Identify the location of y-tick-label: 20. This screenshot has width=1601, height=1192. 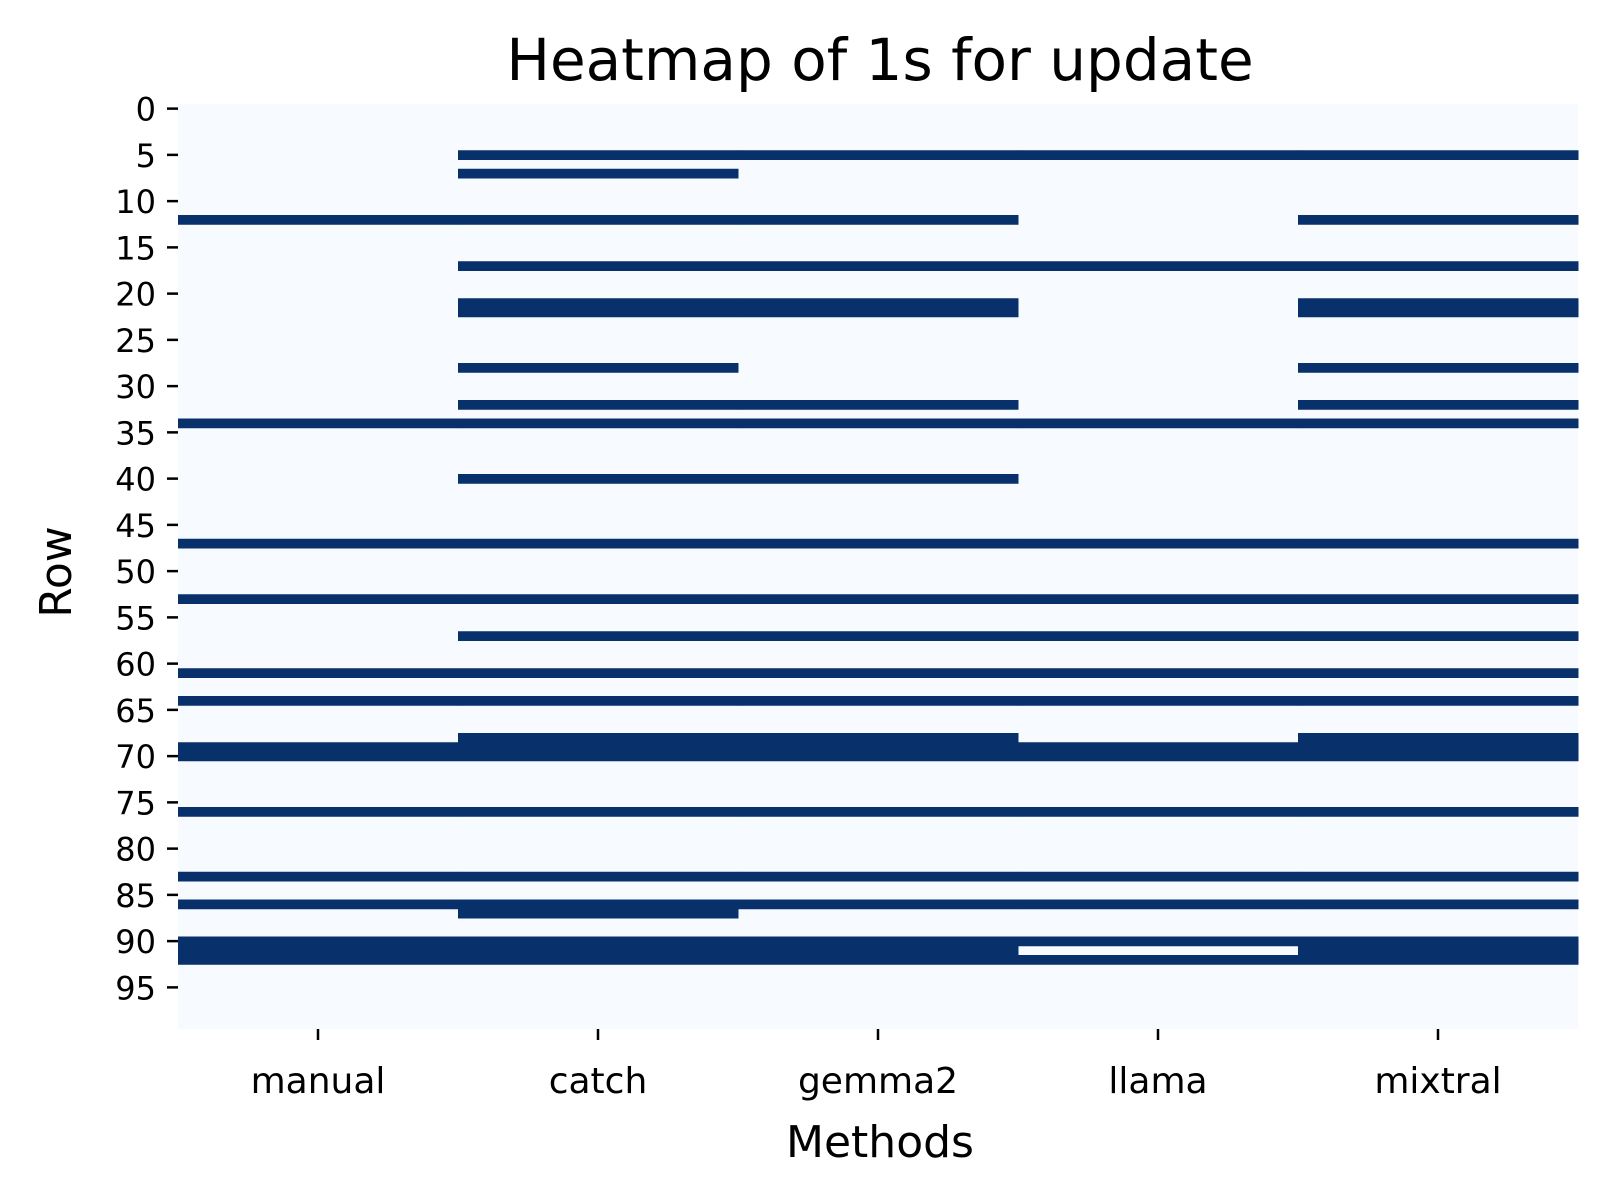
(135, 295).